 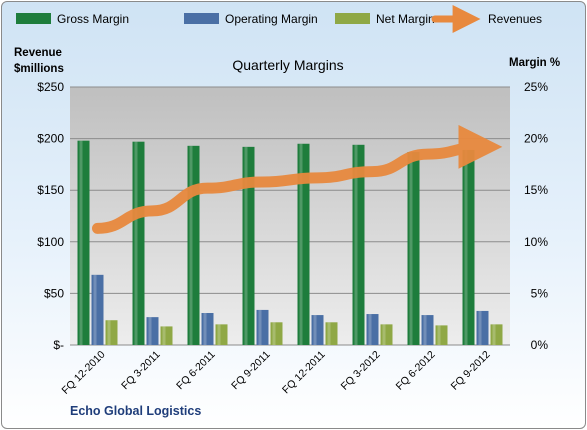 What do you see at coordinates (536, 216) in the screenshot?
I see `right-axis-ticks: 0% 5% 10% 15% 20% 25%` at bounding box center [536, 216].